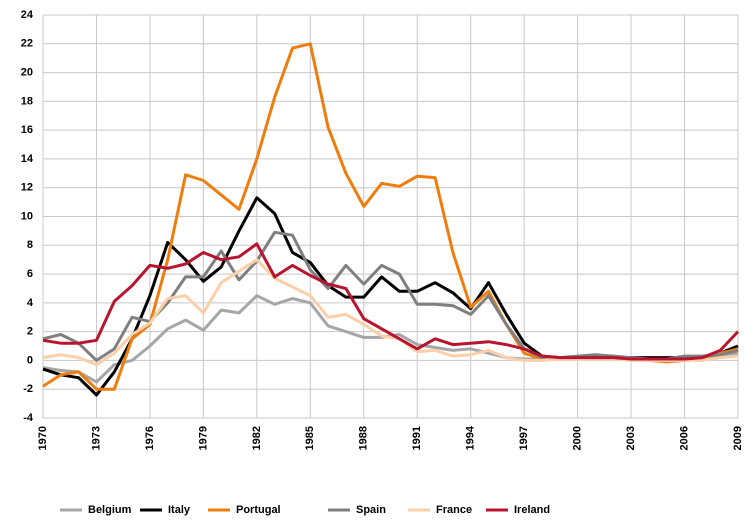 This screenshot has width=744, height=523. Describe the element at coordinates (371, 510) in the screenshot. I see `legend-label: Spain` at that location.